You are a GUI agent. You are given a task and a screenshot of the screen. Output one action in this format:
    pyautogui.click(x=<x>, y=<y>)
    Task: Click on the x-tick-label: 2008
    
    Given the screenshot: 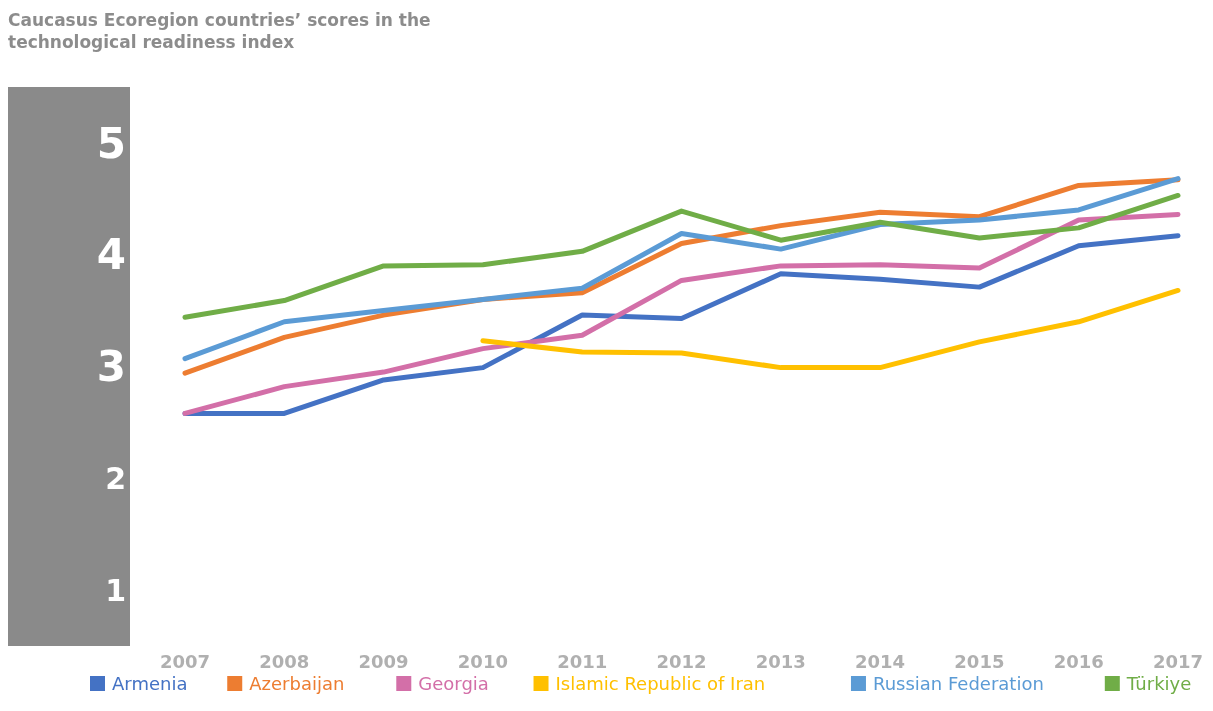 What is the action you would take?
    pyautogui.click(x=284, y=661)
    